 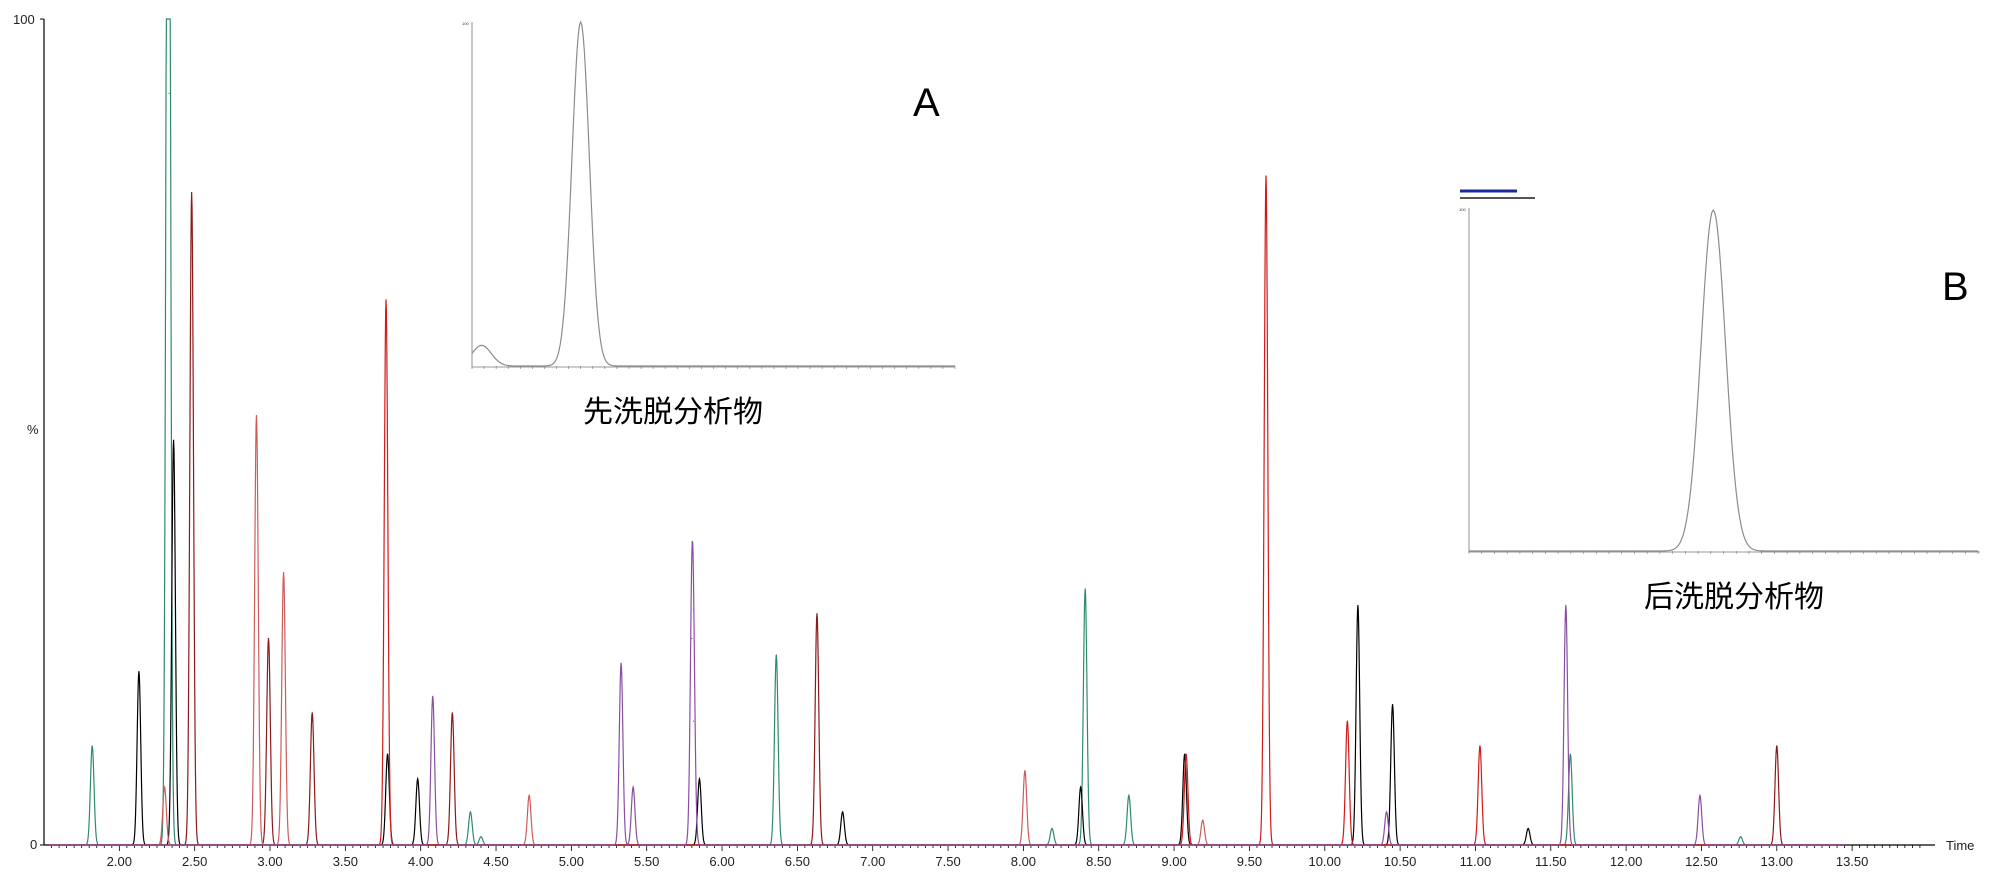 I want to click on inset-a: 100 A 先洗脱分析物, so click(x=711, y=225).